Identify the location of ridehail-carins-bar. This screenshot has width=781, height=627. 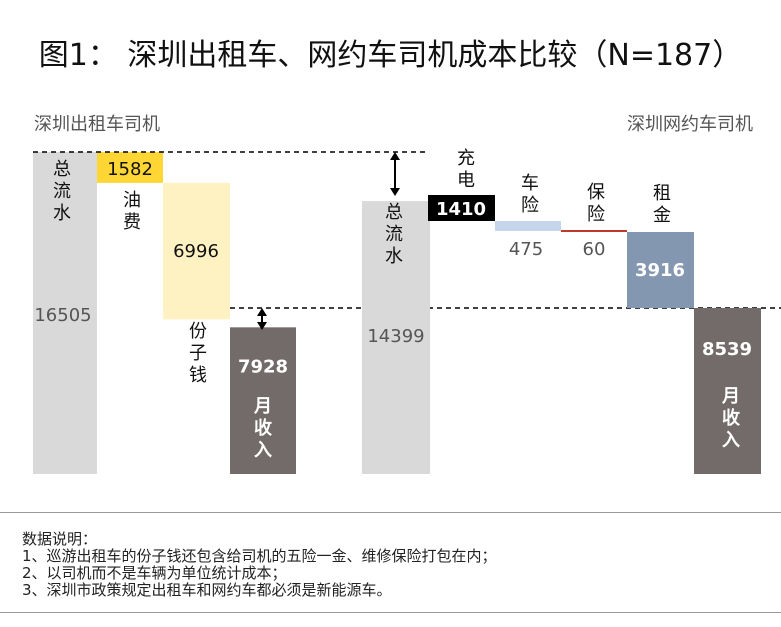
(528, 226).